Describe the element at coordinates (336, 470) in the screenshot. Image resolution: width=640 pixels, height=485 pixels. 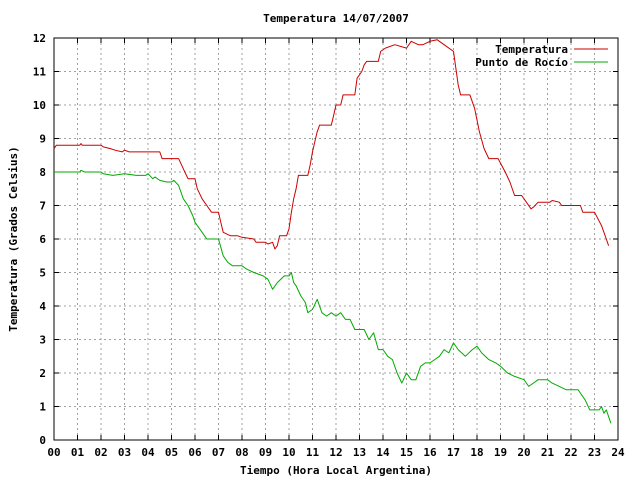
I see `x-axis-label: Tiempo (Hora Local Argentina)` at that location.